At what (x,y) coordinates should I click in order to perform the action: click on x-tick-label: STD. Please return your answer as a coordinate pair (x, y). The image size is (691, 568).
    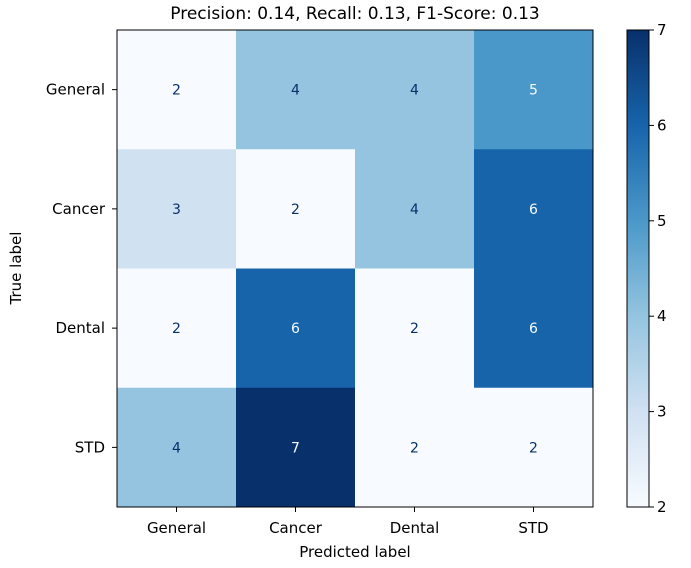
    Looking at the image, I should click on (533, 528).